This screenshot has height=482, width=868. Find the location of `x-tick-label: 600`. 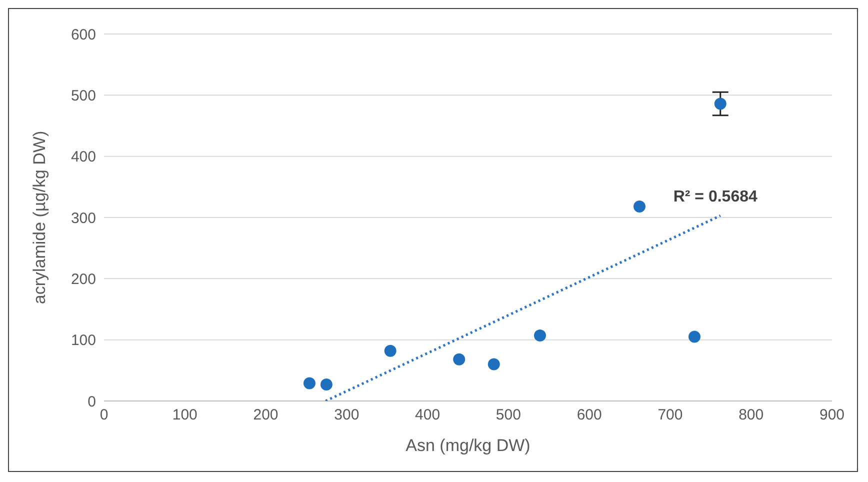

x-tick-label: 600 is located at coordinates (589, 415).